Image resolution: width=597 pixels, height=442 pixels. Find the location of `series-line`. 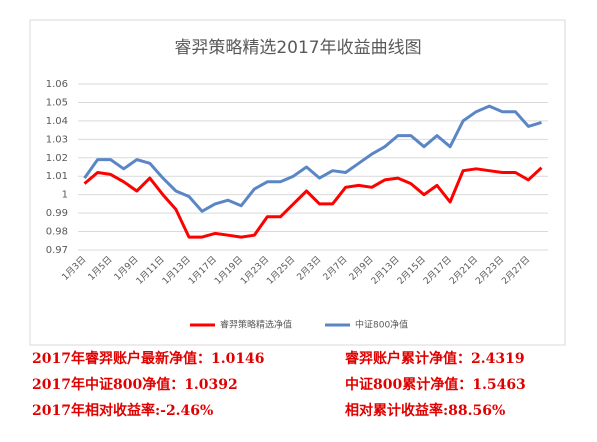

series-line is located at coordinates (313, 202).